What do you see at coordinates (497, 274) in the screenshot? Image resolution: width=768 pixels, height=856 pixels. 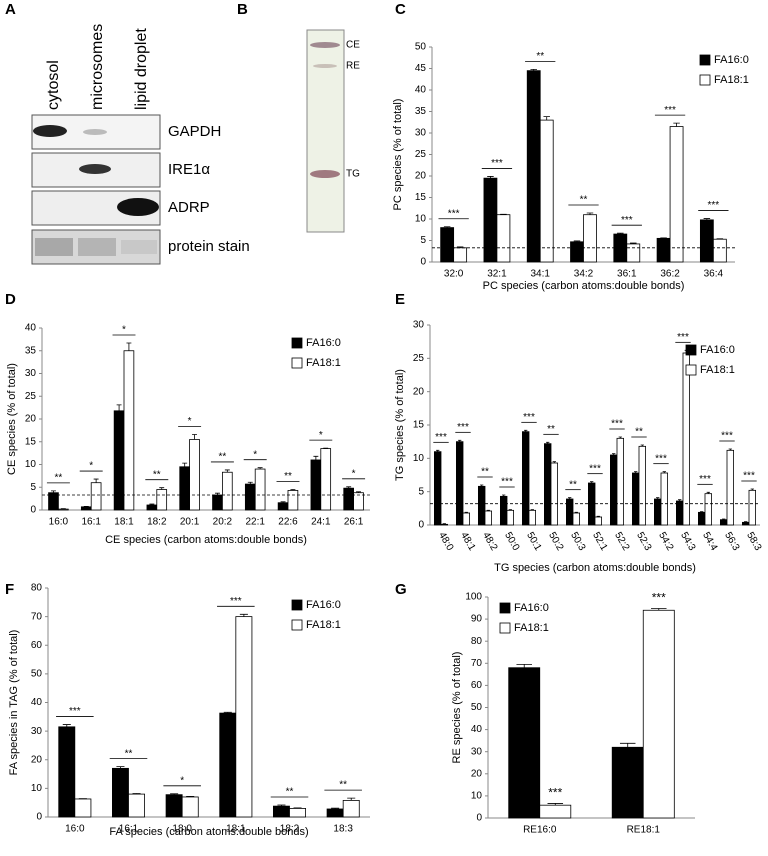 I see `x-tick-label: 32:1` at bounding box center [497, 274].